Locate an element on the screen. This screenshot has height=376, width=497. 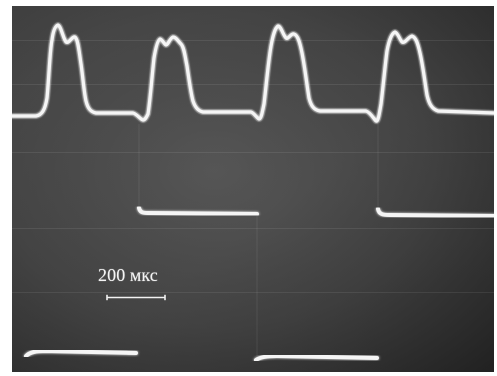
lower-pulse-segment-center is located at coordinates (316, 357).